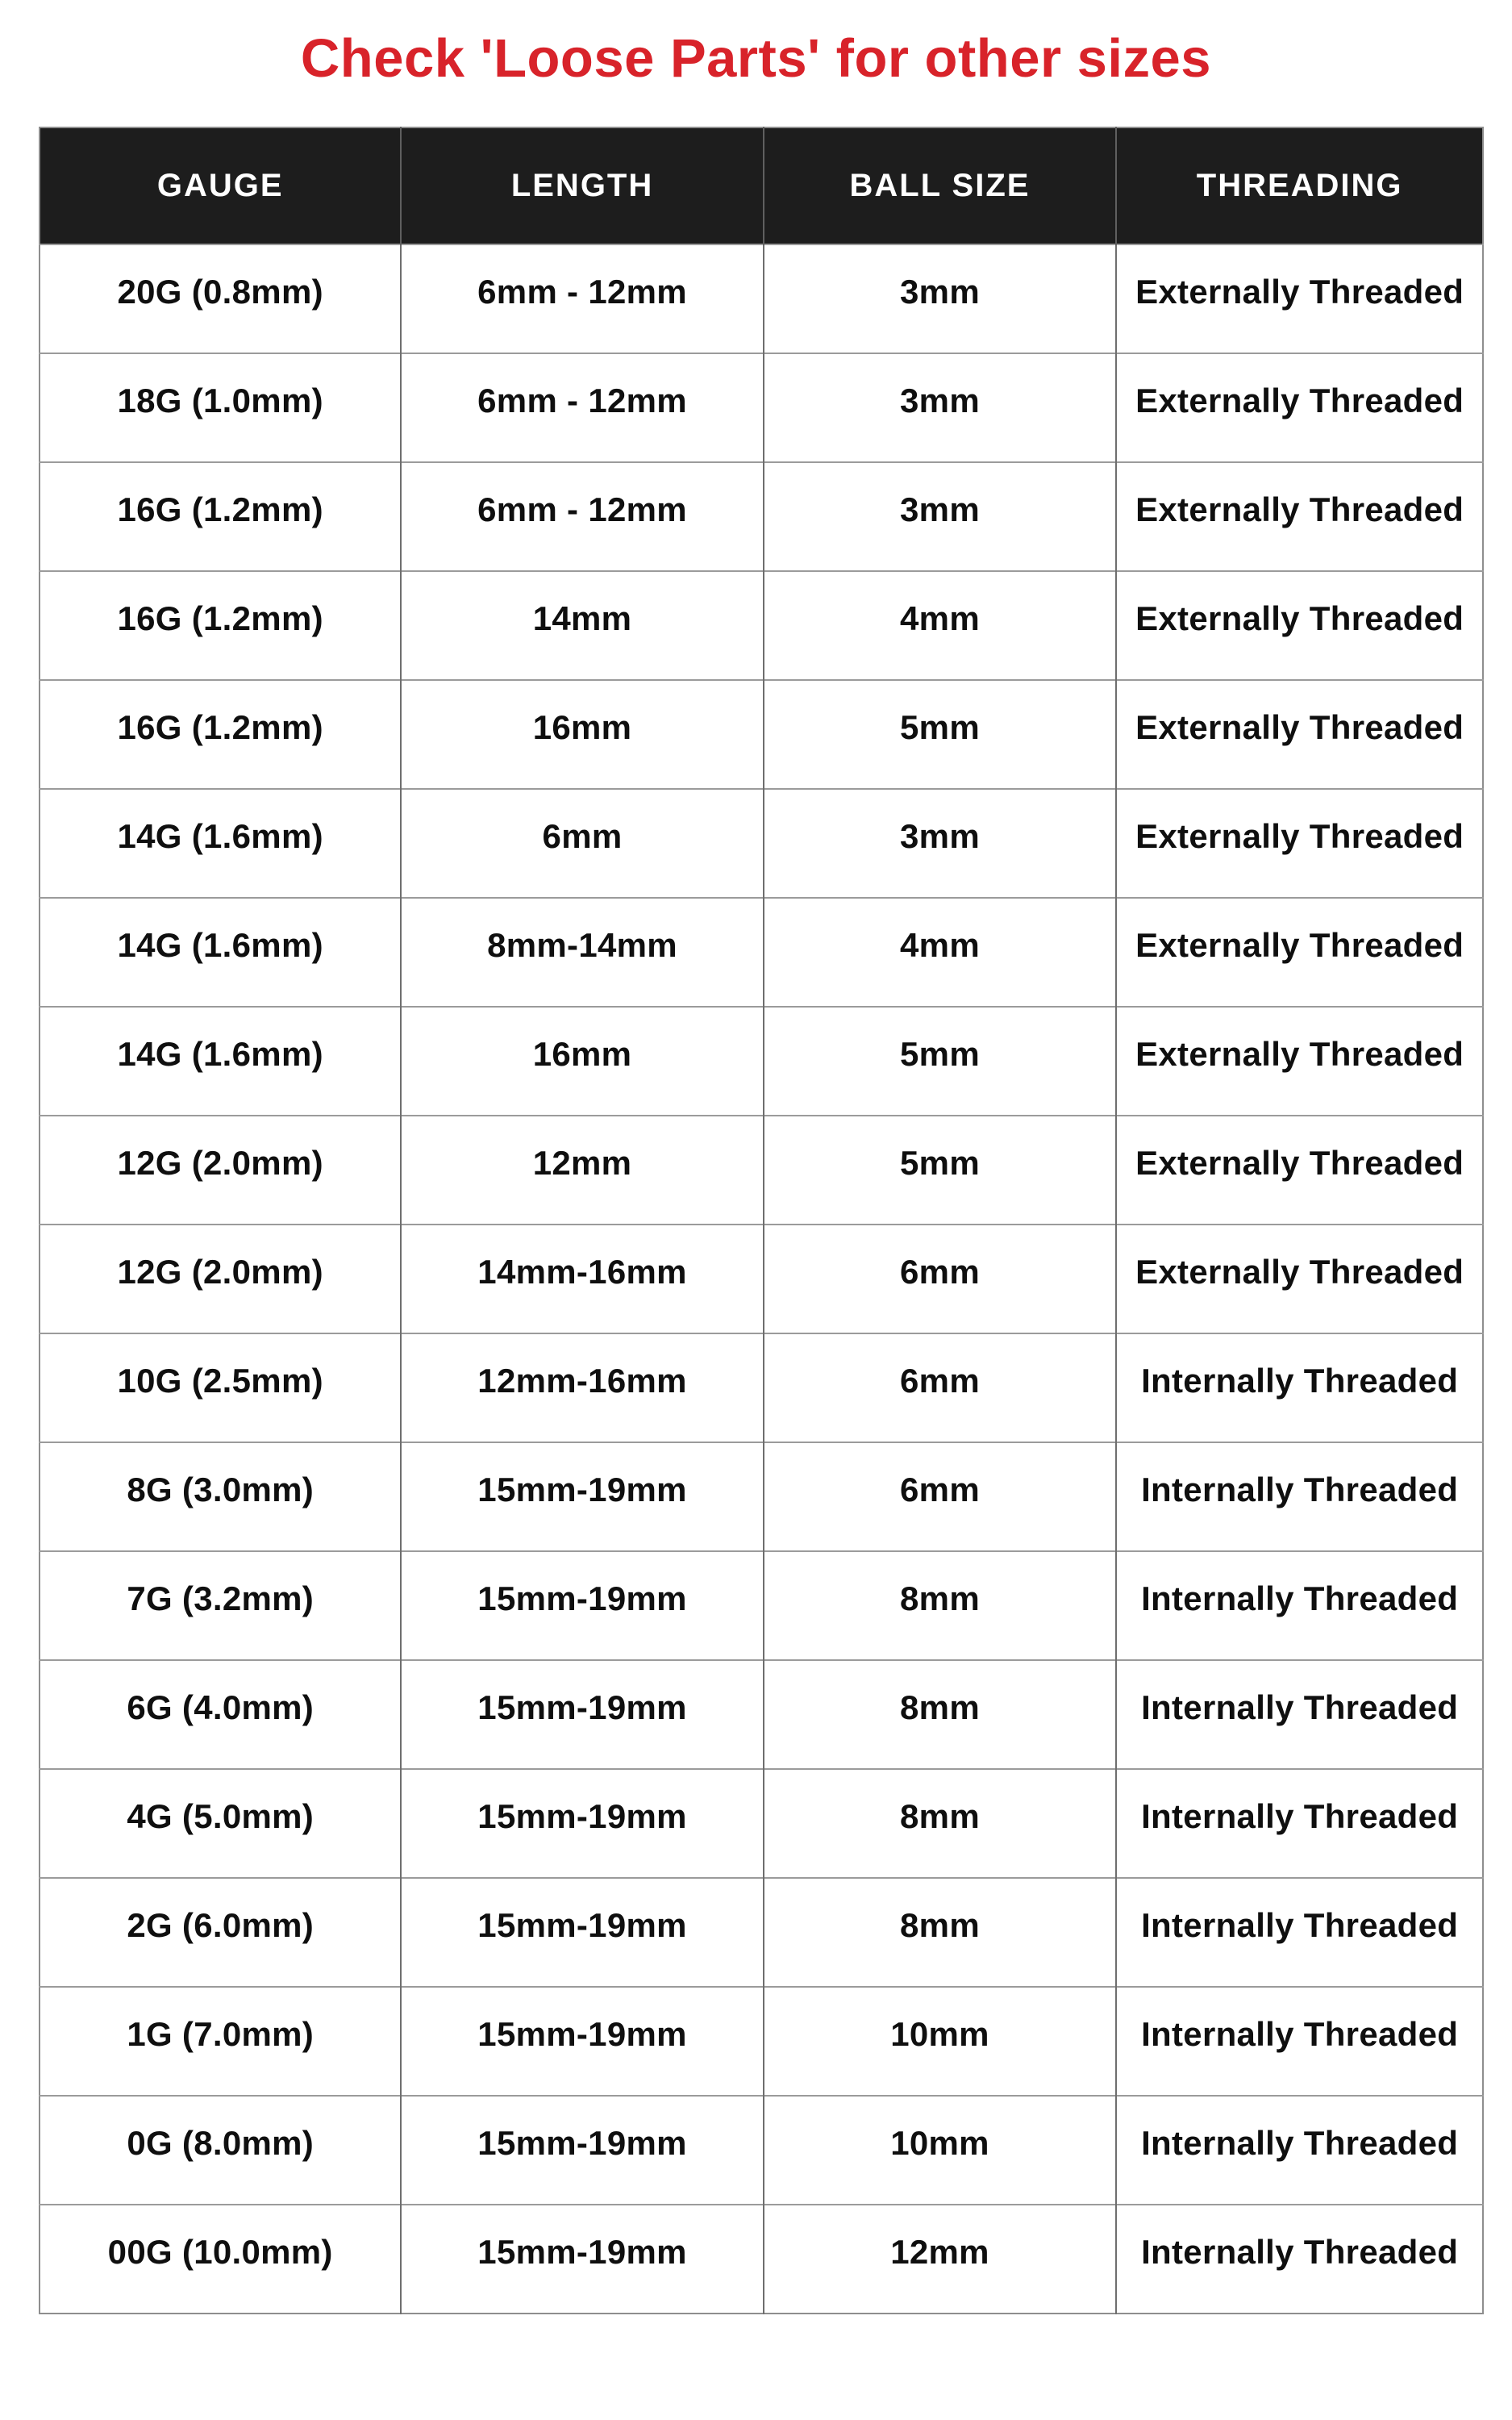 This screenshot has width=1512, height=2420. Describe the element at coordinates (220, 1490) in the screenshot. I see `cell-gauge: 8G (3.0mm)` at that location.